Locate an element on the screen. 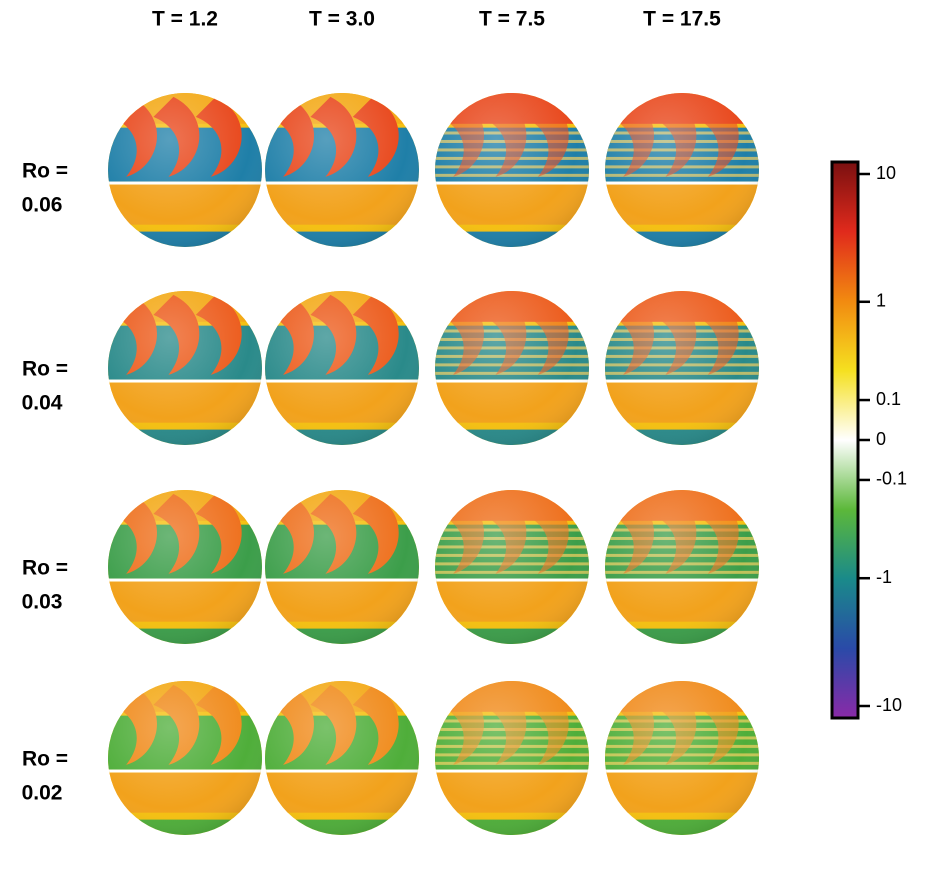  row-value: 0.02 is located at coordinates (42, 793).